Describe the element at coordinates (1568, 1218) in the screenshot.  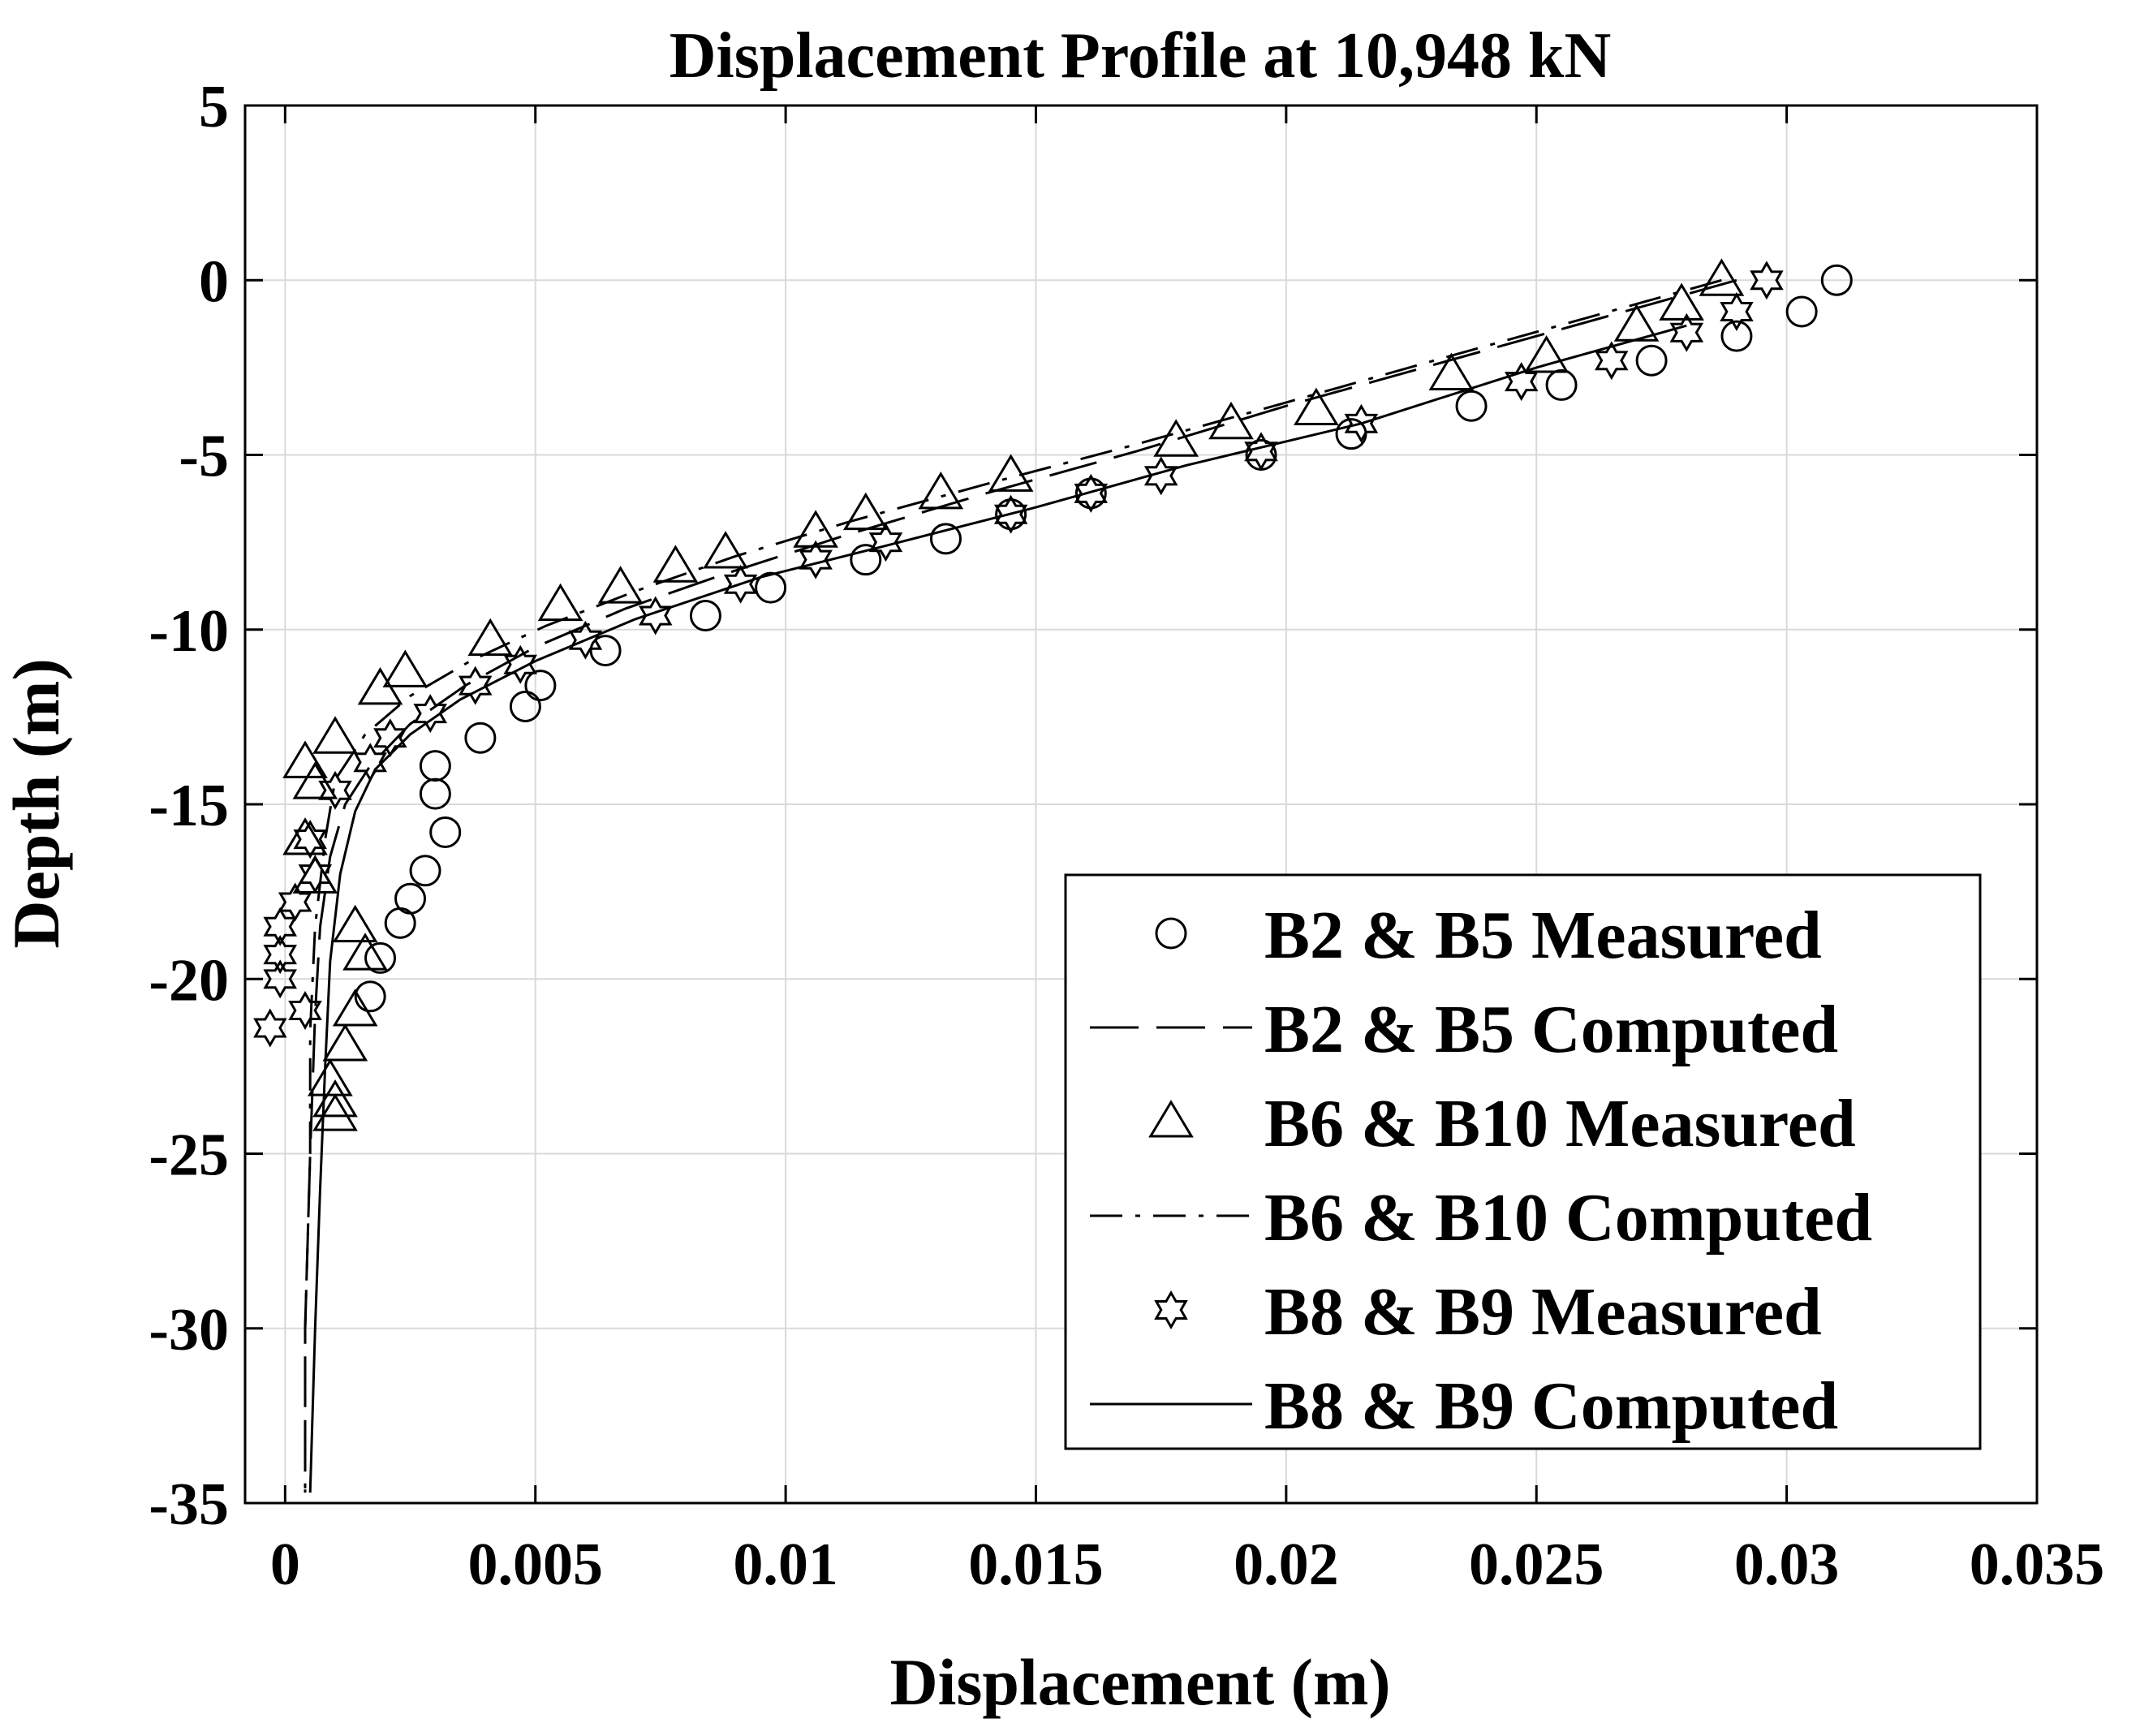
I see `legend-label: B6 & B10 Computed` at that location.